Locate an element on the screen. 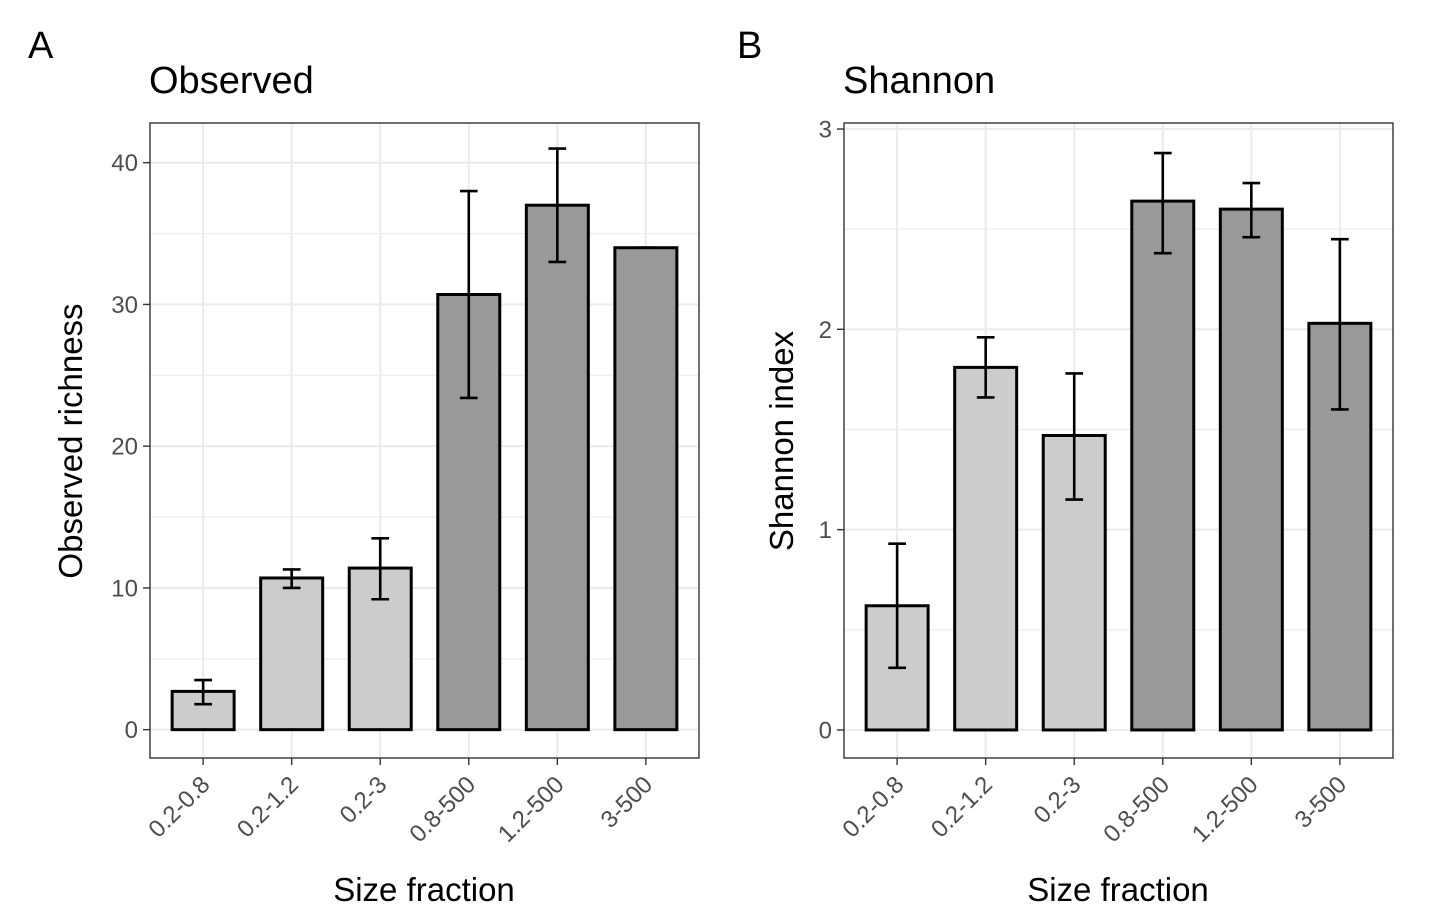 This screenshot has height=914, width=1429. panel-a-y-axis-title: Observed richness is located at coordinates (70, 440).